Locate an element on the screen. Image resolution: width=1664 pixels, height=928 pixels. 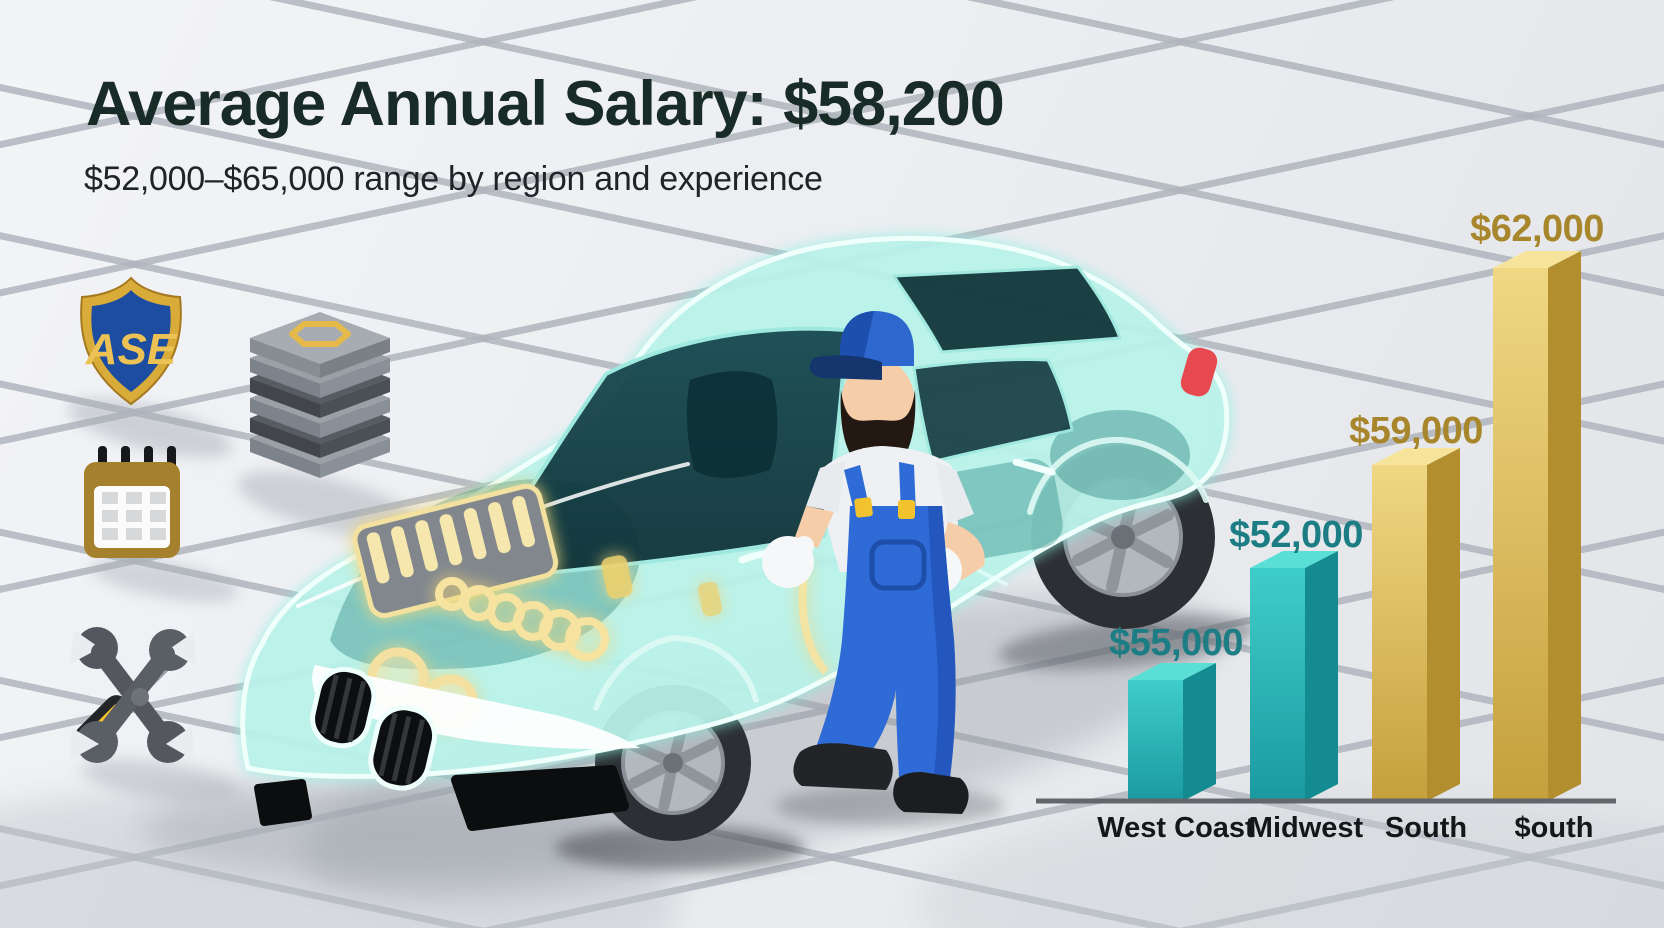
bar-value-outh: $62,000 is located at coordinates (1537, 229).